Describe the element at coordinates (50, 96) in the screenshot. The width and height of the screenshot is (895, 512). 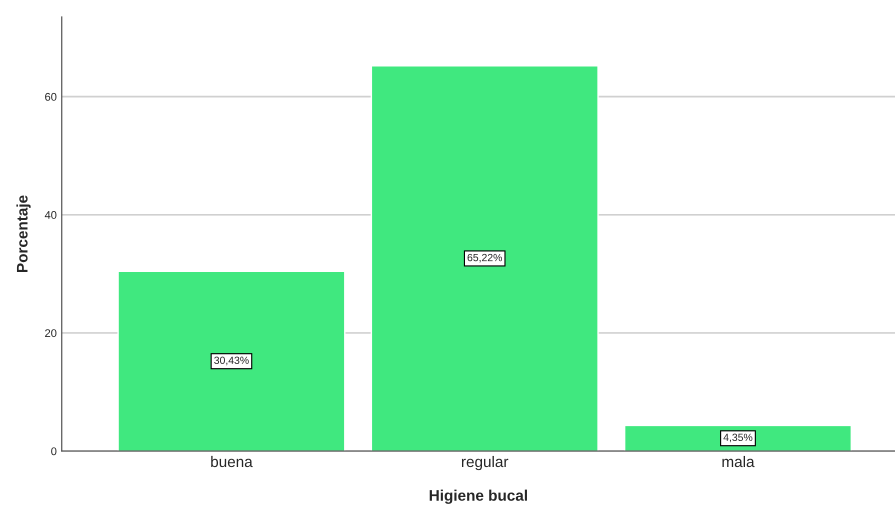
I see `y-tick-label: 60` at that location.